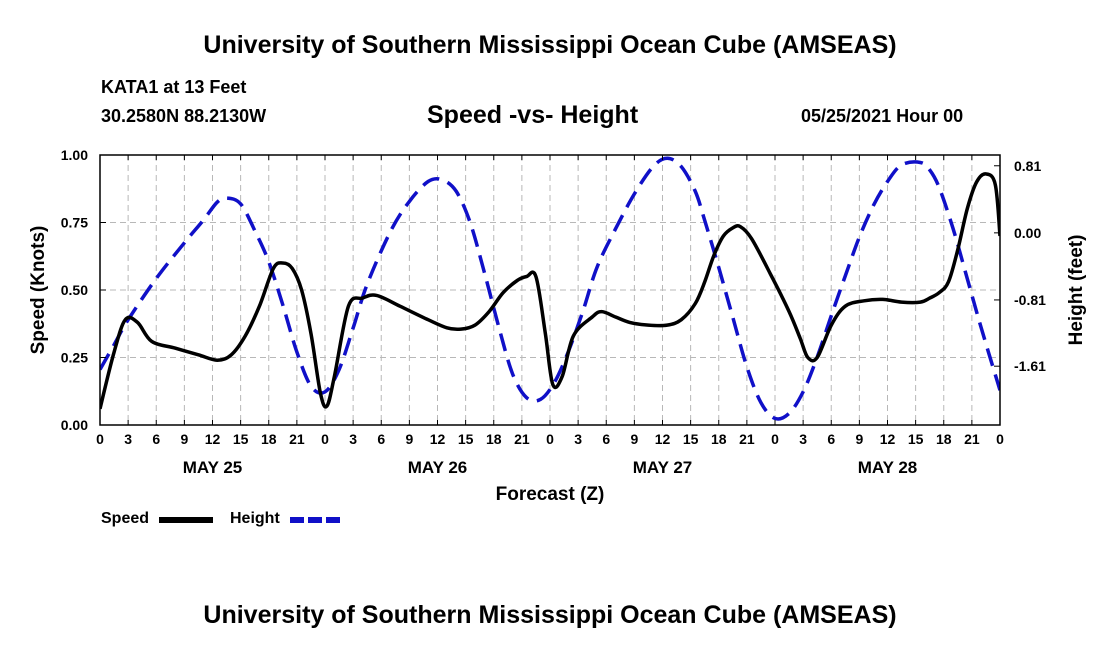 The image size is (1100, 650). I want to click on y2-axis-label: Height (feet), so click(1076, 290).